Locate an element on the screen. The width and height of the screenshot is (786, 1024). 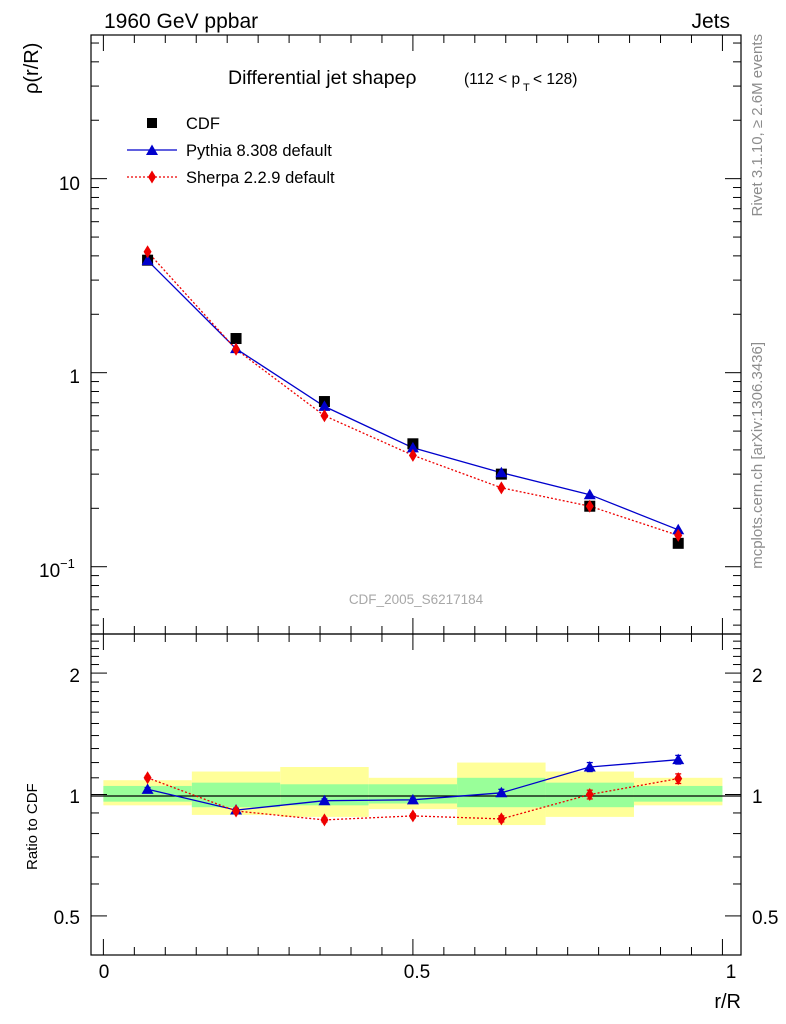
legend-label-pythia: Pythia 8.308 default is located at coordinates (259, 151).